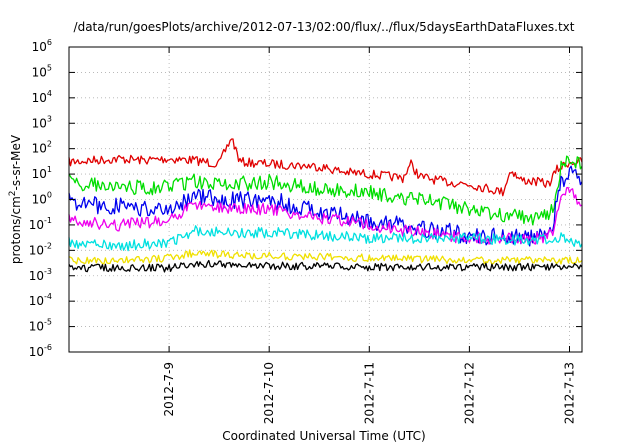 Image resolution: width=640 pixels, height=448 pixels. I want to click on y-axis-label-sup: 2, so click(13, 194).